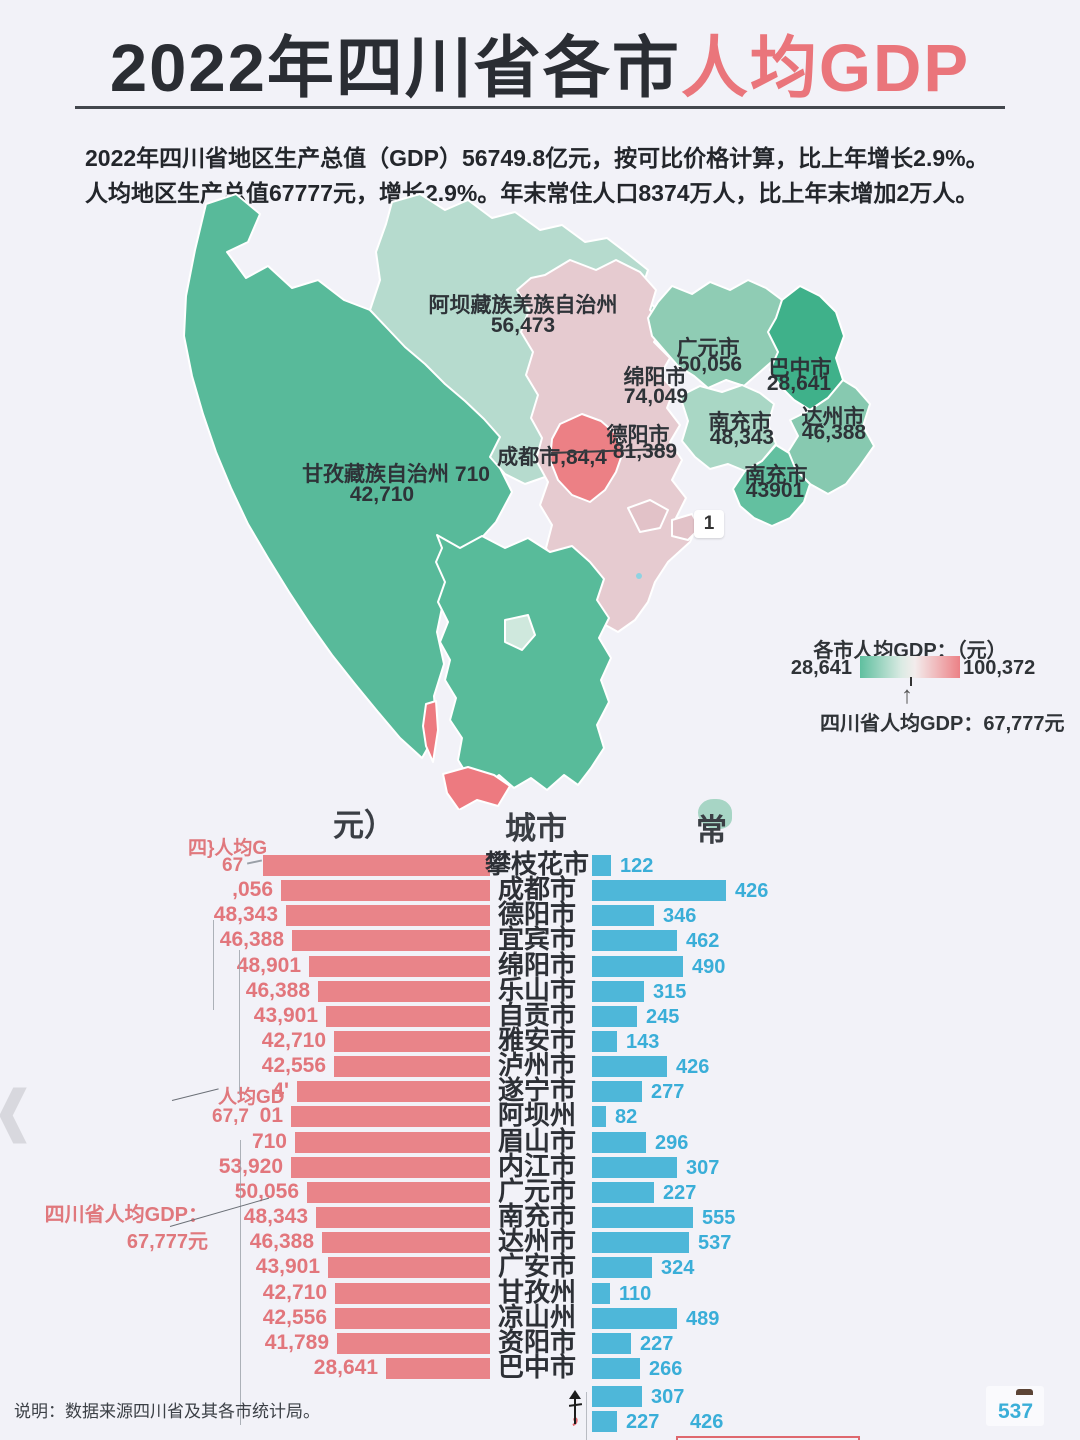  What do you see at coordinates (645, 451) in the screenshot?
I see `map-label-value: 81,389` at bounding box center [645, 451].